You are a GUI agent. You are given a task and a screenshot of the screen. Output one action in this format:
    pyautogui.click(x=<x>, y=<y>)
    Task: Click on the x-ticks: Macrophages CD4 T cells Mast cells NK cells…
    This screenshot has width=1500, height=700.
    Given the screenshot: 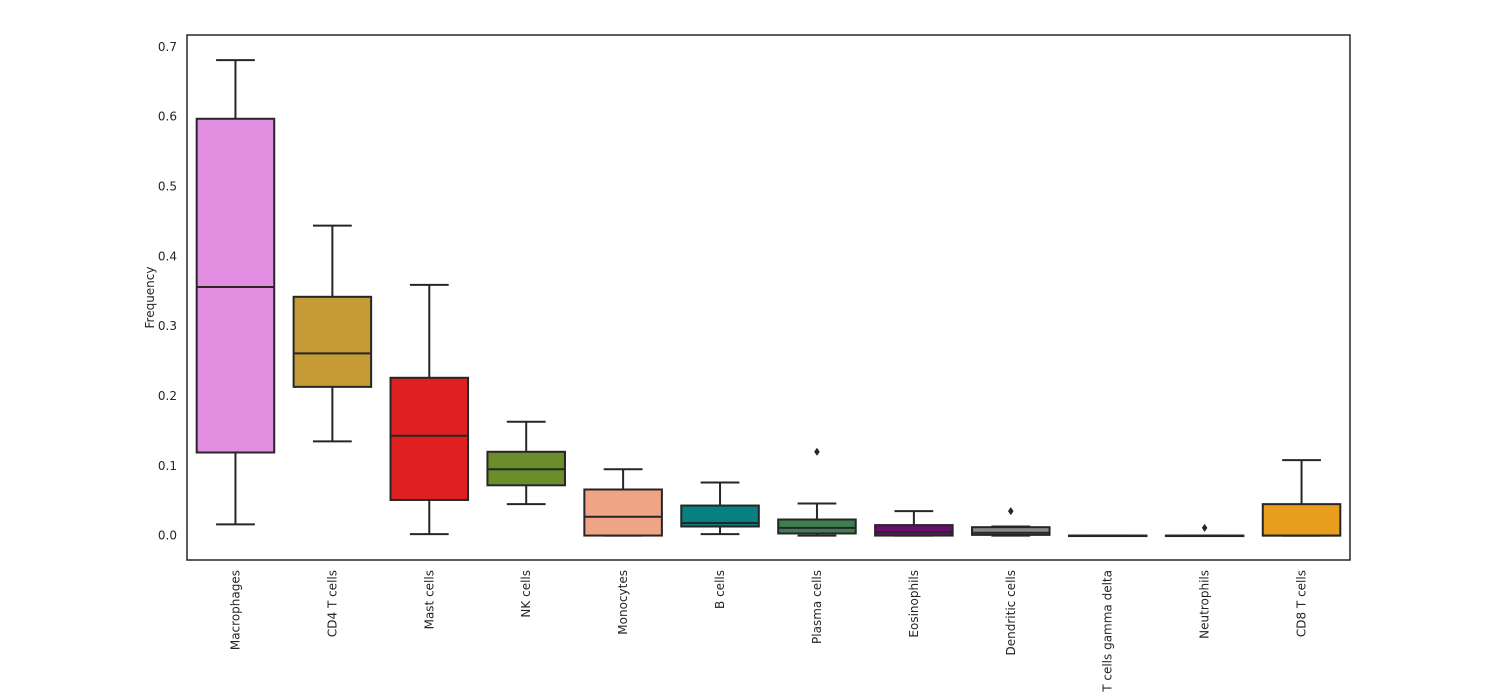 What is the action you would take?
    pyautogui.click(x=768, y=631)
    